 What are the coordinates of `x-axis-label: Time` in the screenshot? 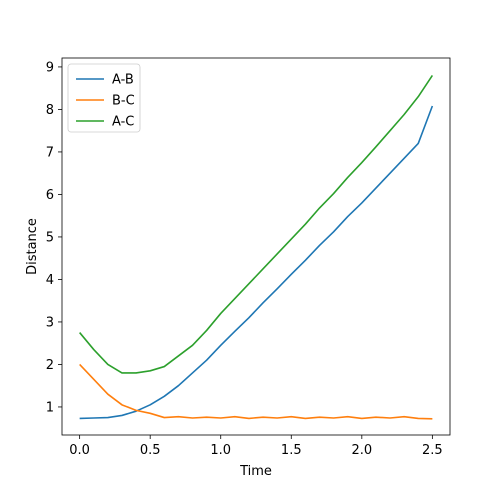 It's located at (255, 471).